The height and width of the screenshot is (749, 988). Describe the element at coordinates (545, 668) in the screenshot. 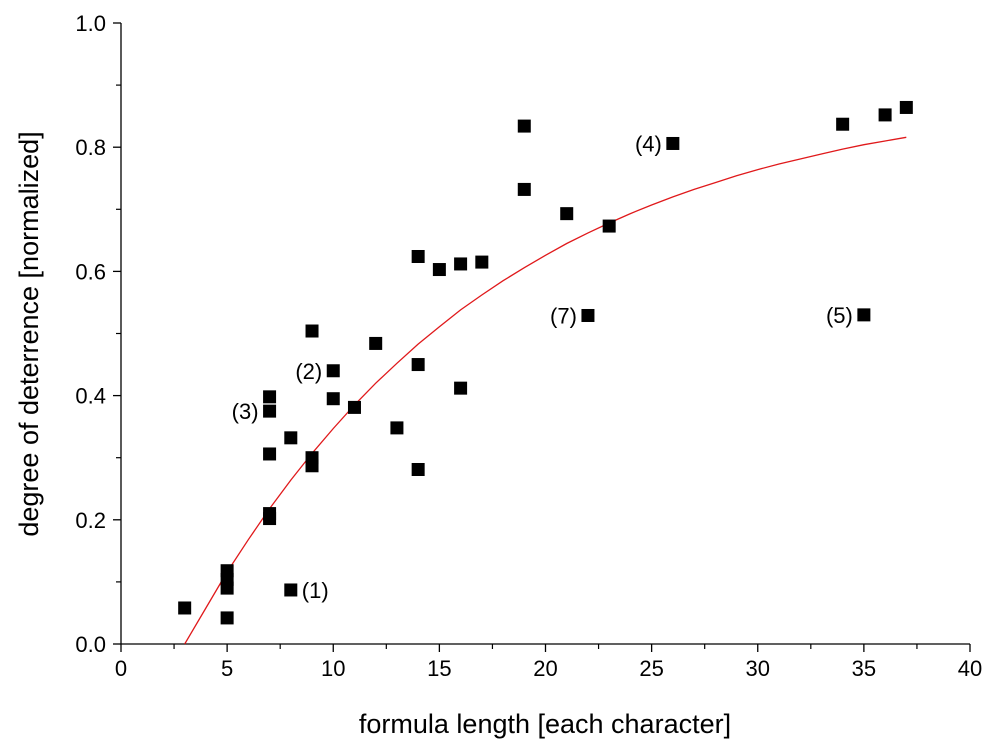

I see `x-tick-label: 20` at that location.